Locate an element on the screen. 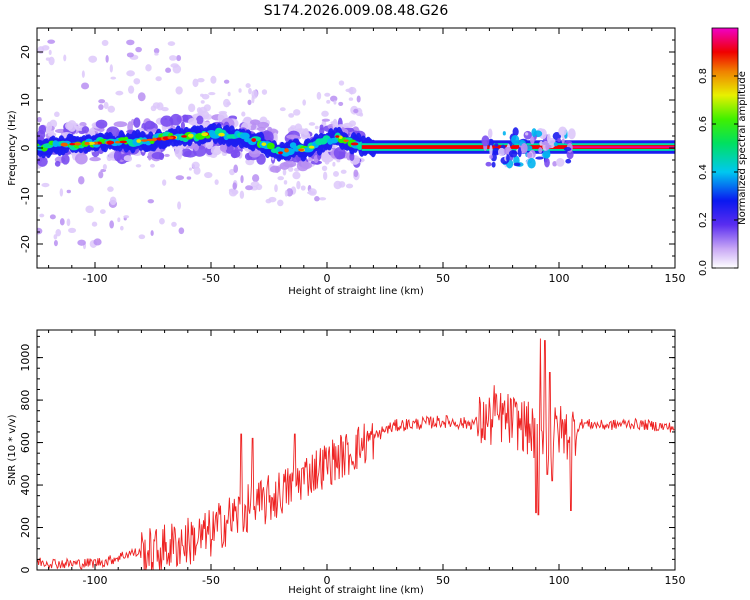 This screenshot has width=750, height=600. colorbar-gradient is located at coordinates (725, 148).